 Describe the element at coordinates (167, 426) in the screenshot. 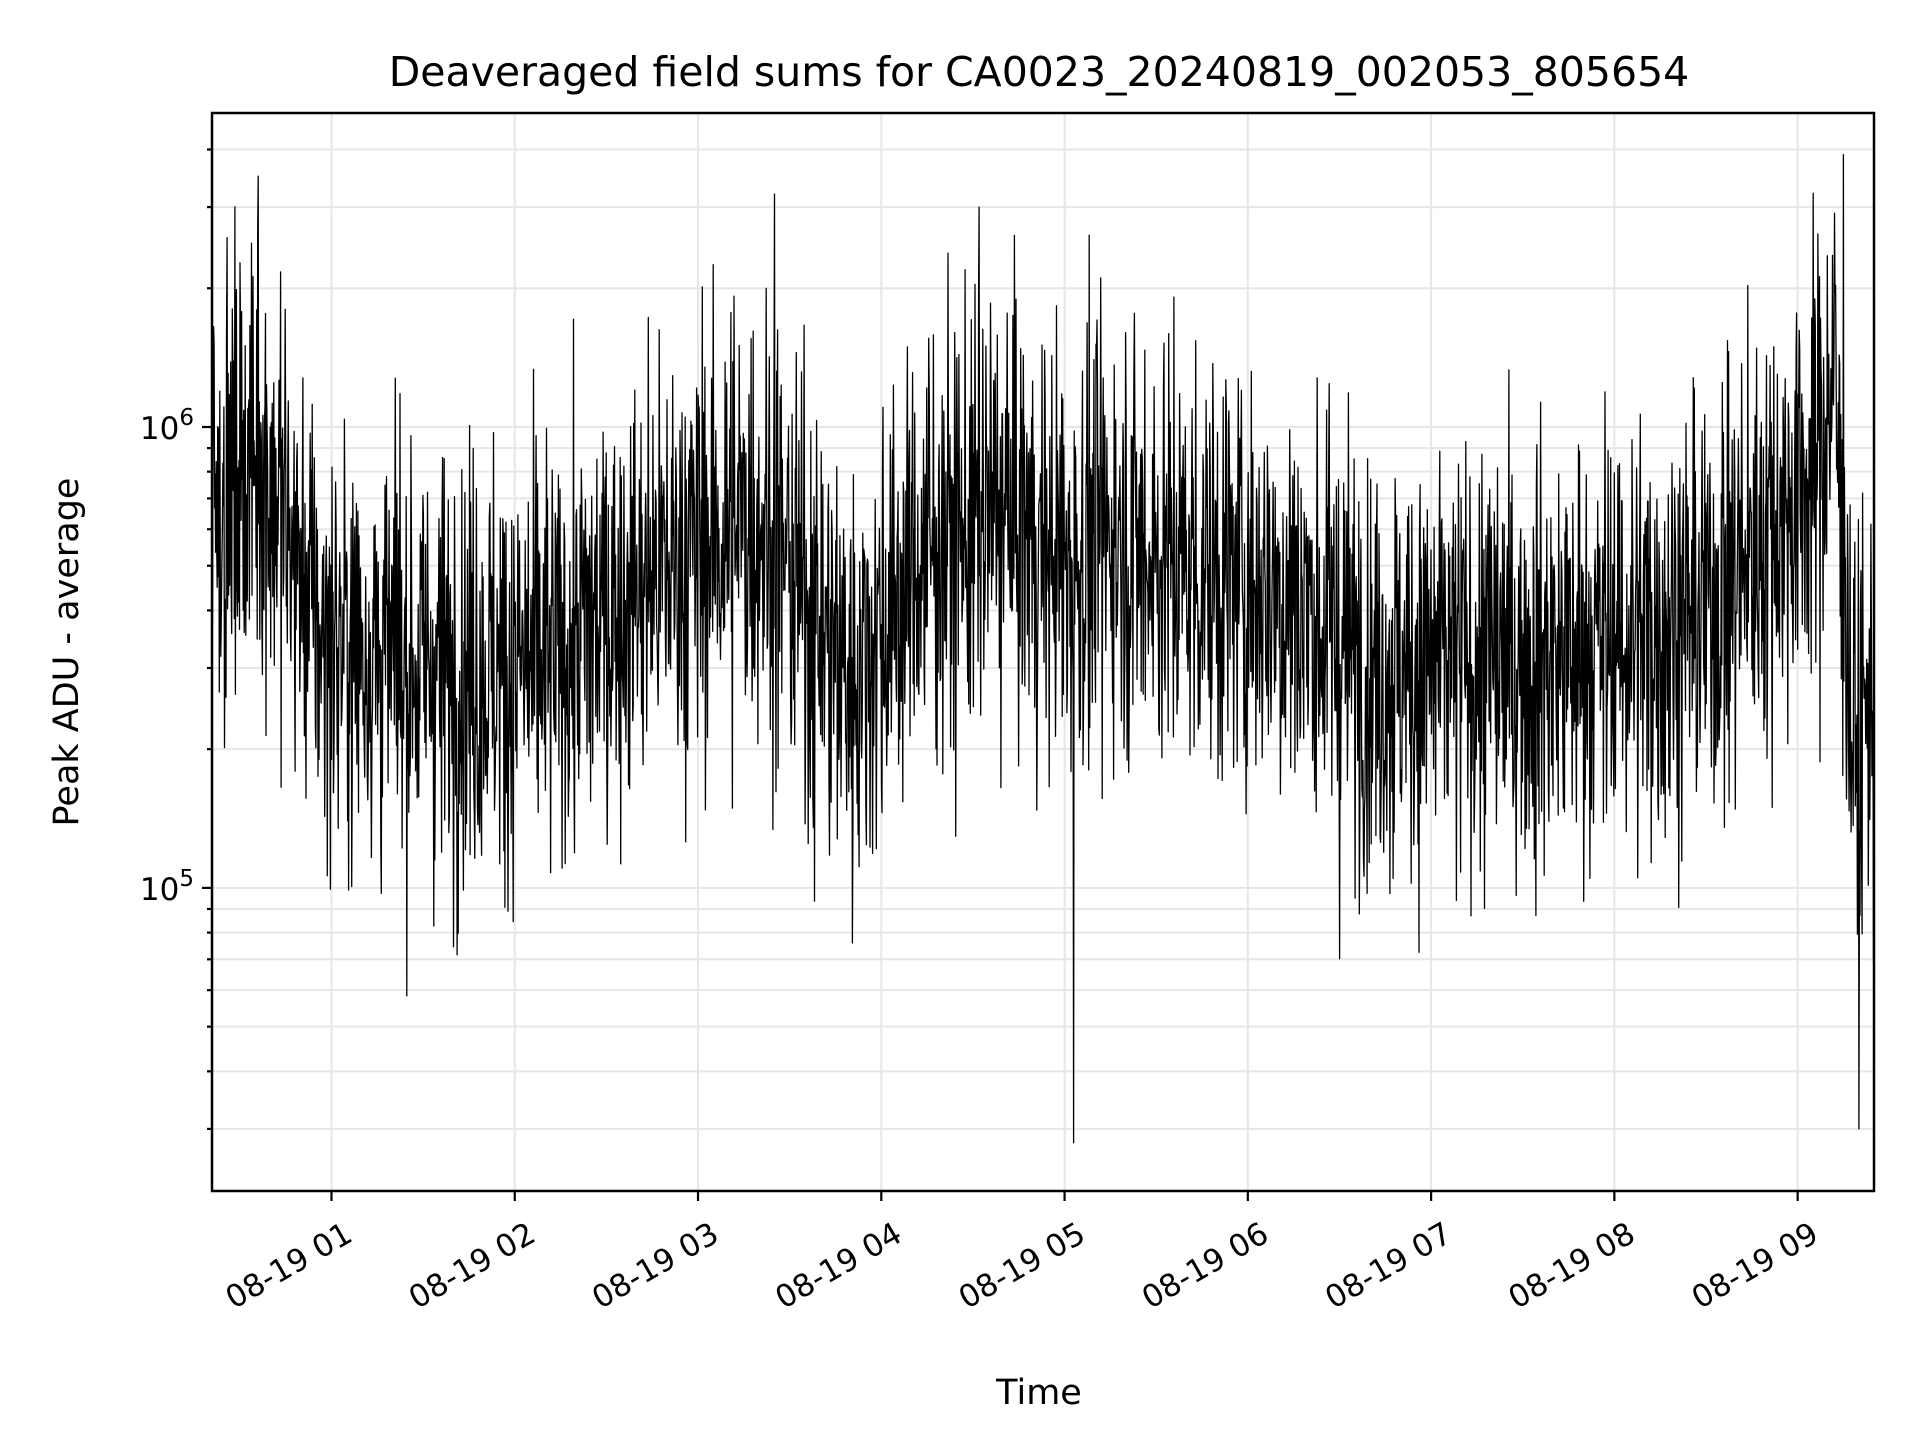

I see `y-tick-label: 10⁶` at that location.